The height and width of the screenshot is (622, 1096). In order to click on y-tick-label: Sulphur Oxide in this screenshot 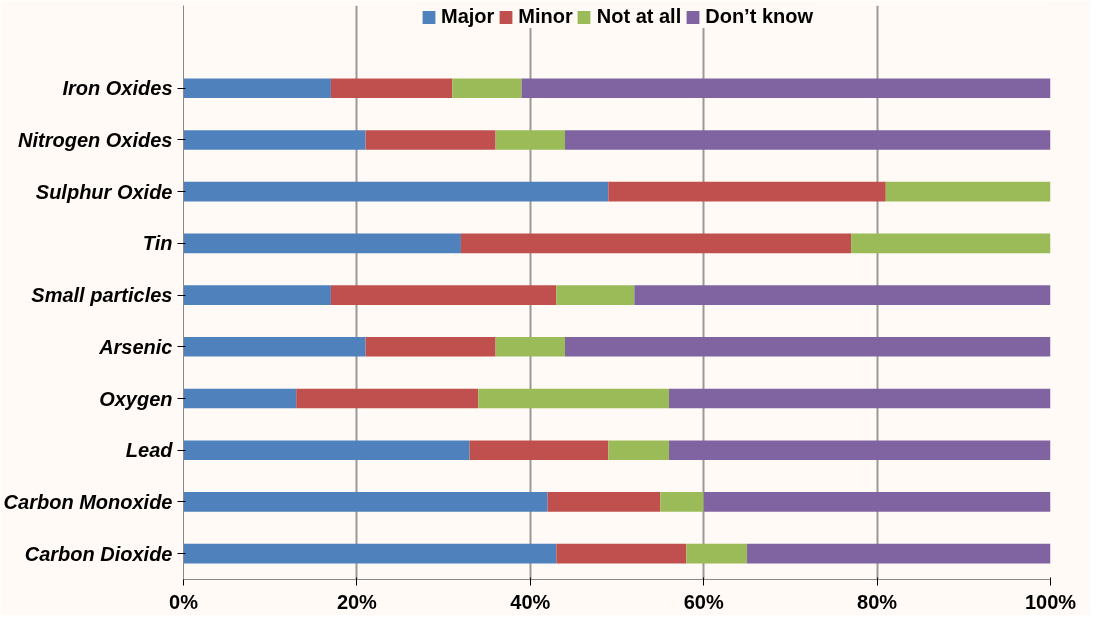, I will do `click(104, 191)`.